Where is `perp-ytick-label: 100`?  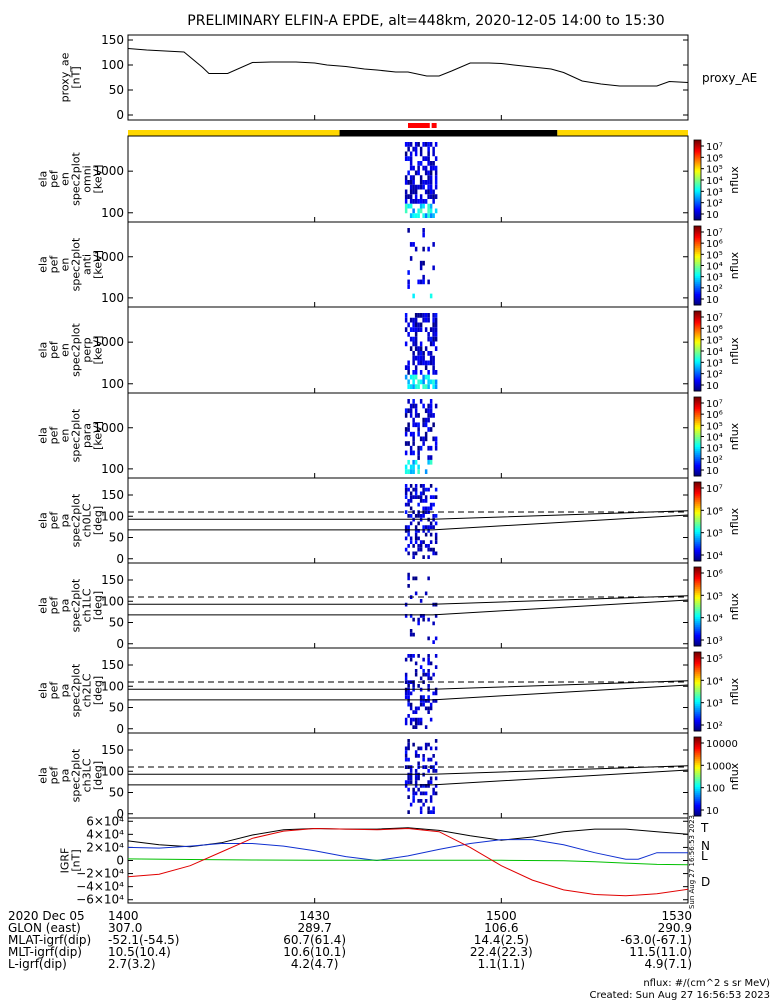 perp-ytick-label: 100 is located at coordinates (112, 384).